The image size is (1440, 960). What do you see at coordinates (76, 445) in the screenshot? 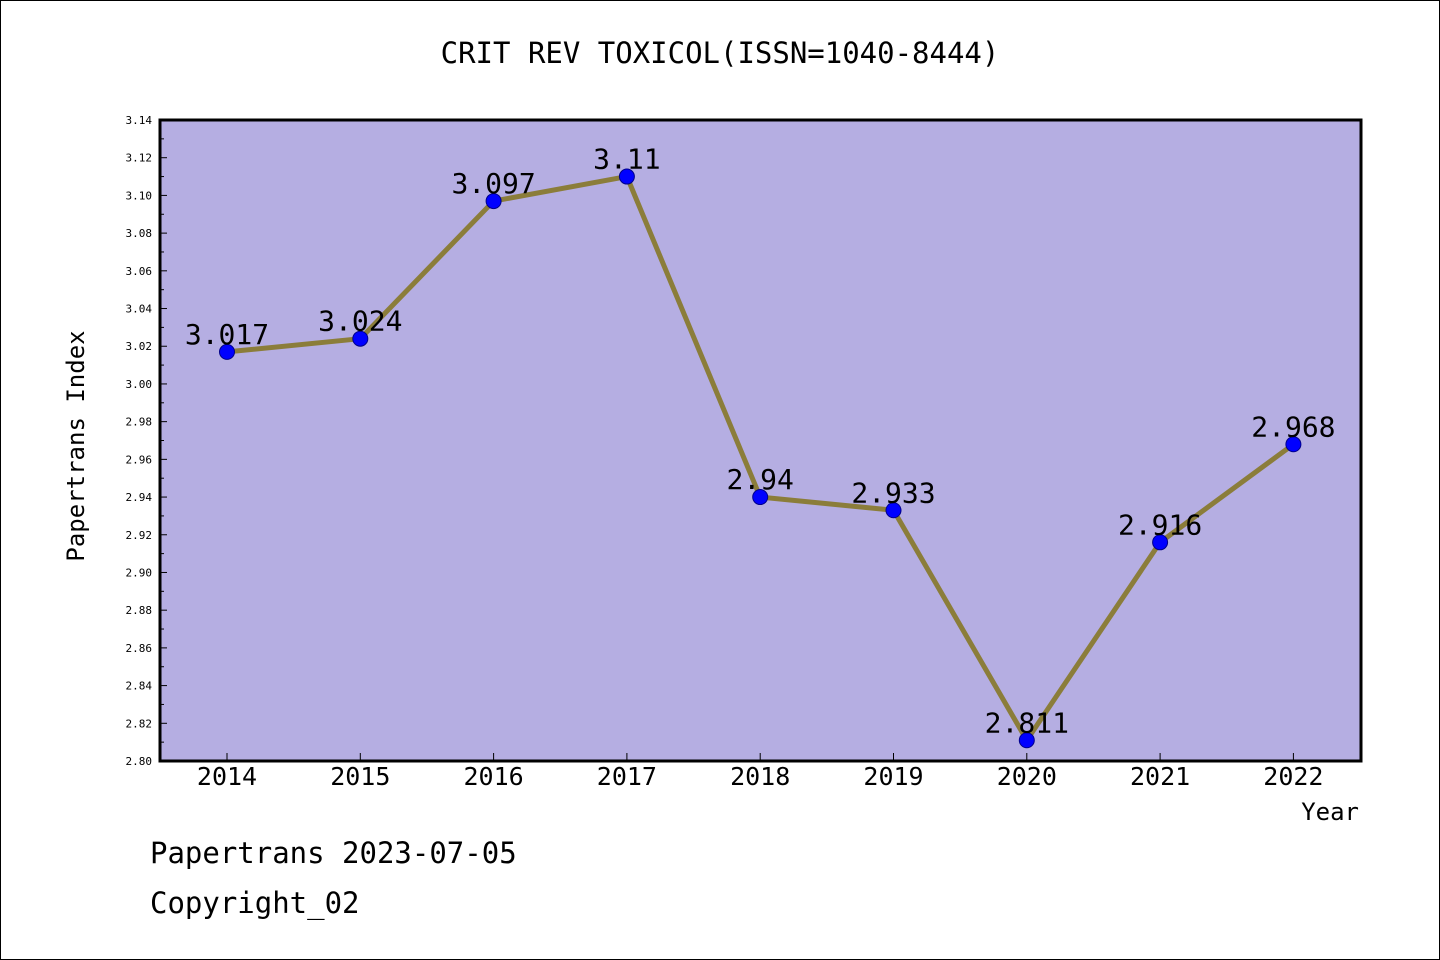
I see `y-axis-title: Papertrans Index` at bounding box center [76, 445].